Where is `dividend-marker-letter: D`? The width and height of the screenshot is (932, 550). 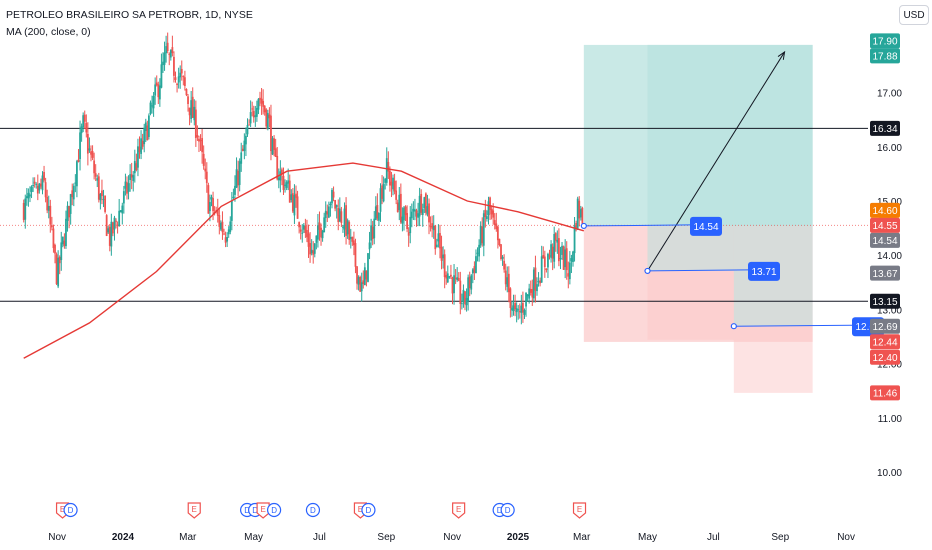
dividend-marker-letter: D is located at coordinates (255, 510).